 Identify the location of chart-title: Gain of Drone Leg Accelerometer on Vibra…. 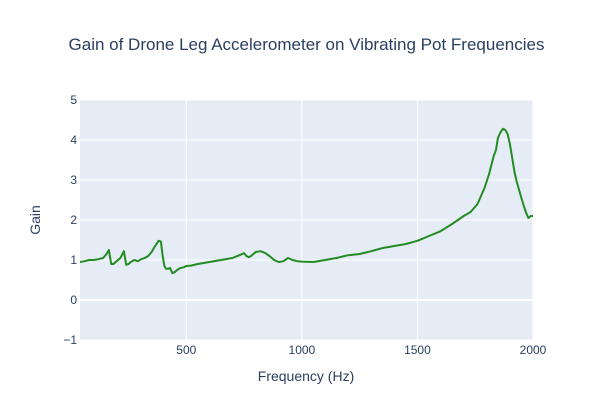
(307, 44).